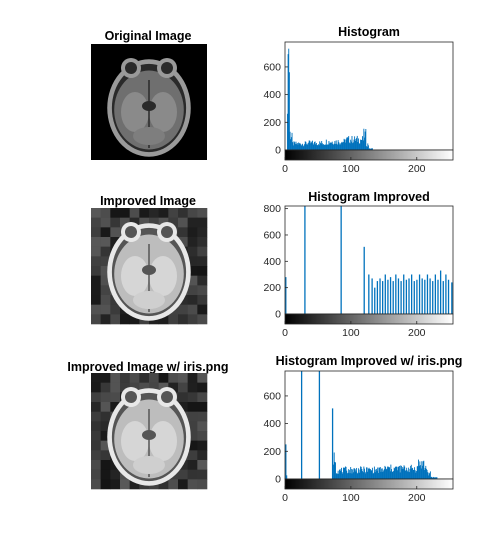 The height and width of the screenshot is (550, 500). I want to click on histogram-improved-iris-title: Histogram Improved w/ iris.png, so click(369, 361).